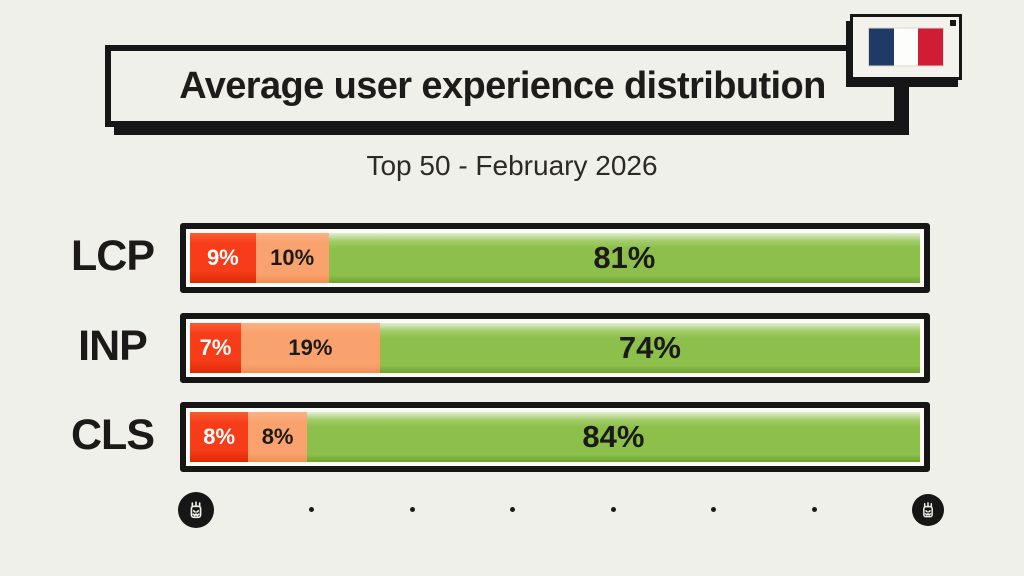 The image size is (1024, 576). I want to click on flag-stripe-white, so click(906, 47).